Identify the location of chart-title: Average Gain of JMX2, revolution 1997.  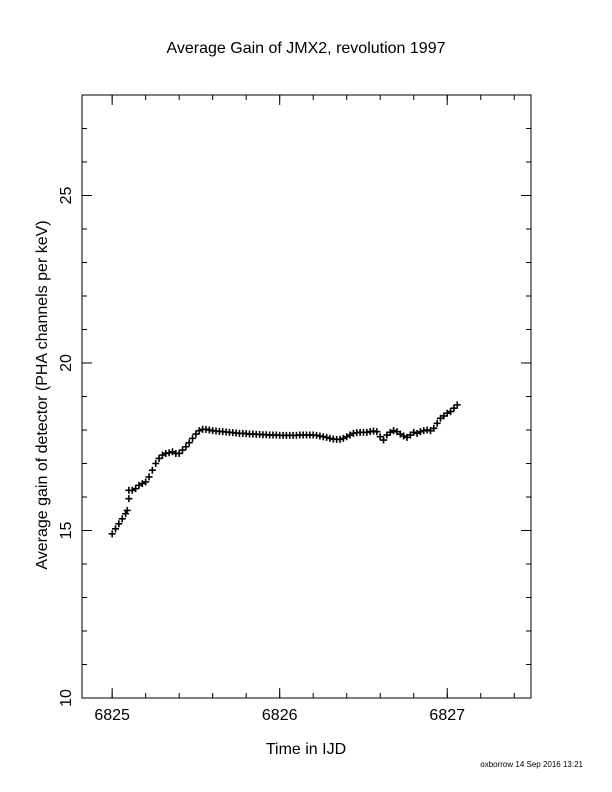
(306, 48).